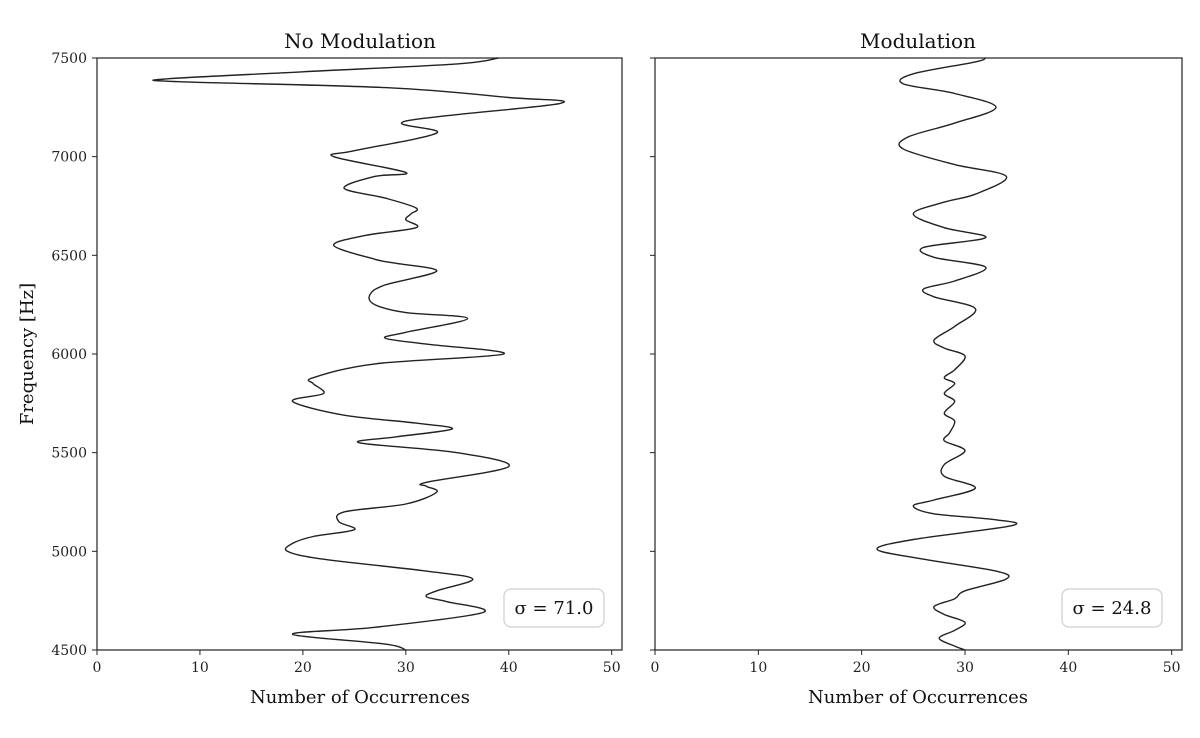  What do you see at coordinates (69, 59) in the screenshot?
I see `y-tick-label: 7500` at bounding box center [69, 59].